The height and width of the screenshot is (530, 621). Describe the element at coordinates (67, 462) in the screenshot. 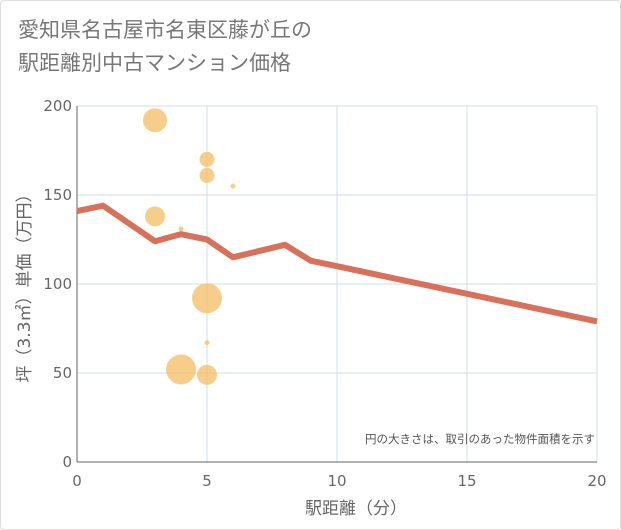

I see `y-tick-label: 0` at that location.